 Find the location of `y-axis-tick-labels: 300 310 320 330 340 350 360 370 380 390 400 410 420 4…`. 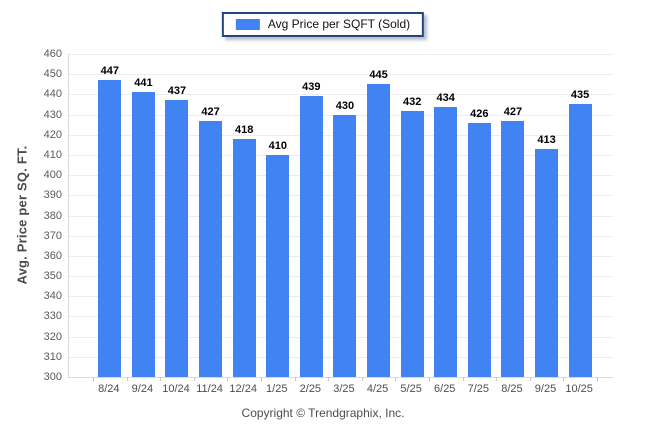

y-axis-tick-labels: 300 310 320 330 340 350 360 370 380 390 400 410 420 4… is located at coordinates (41, 215).